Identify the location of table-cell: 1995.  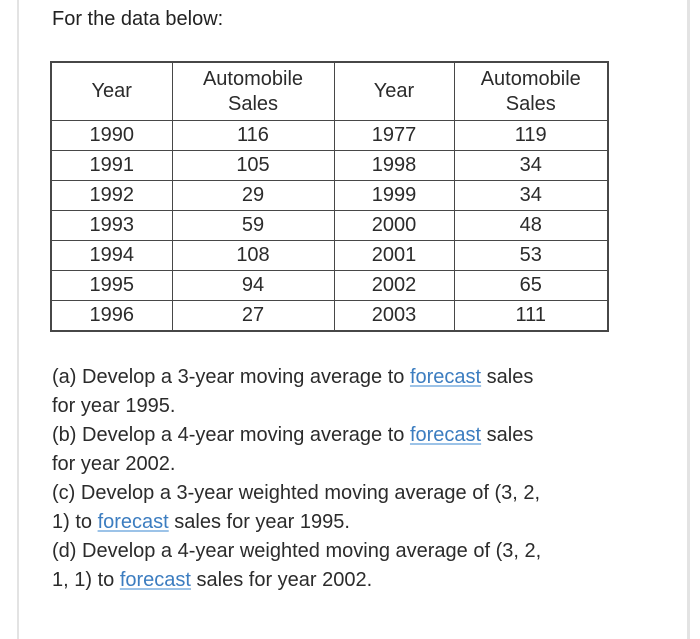
(111, 285).